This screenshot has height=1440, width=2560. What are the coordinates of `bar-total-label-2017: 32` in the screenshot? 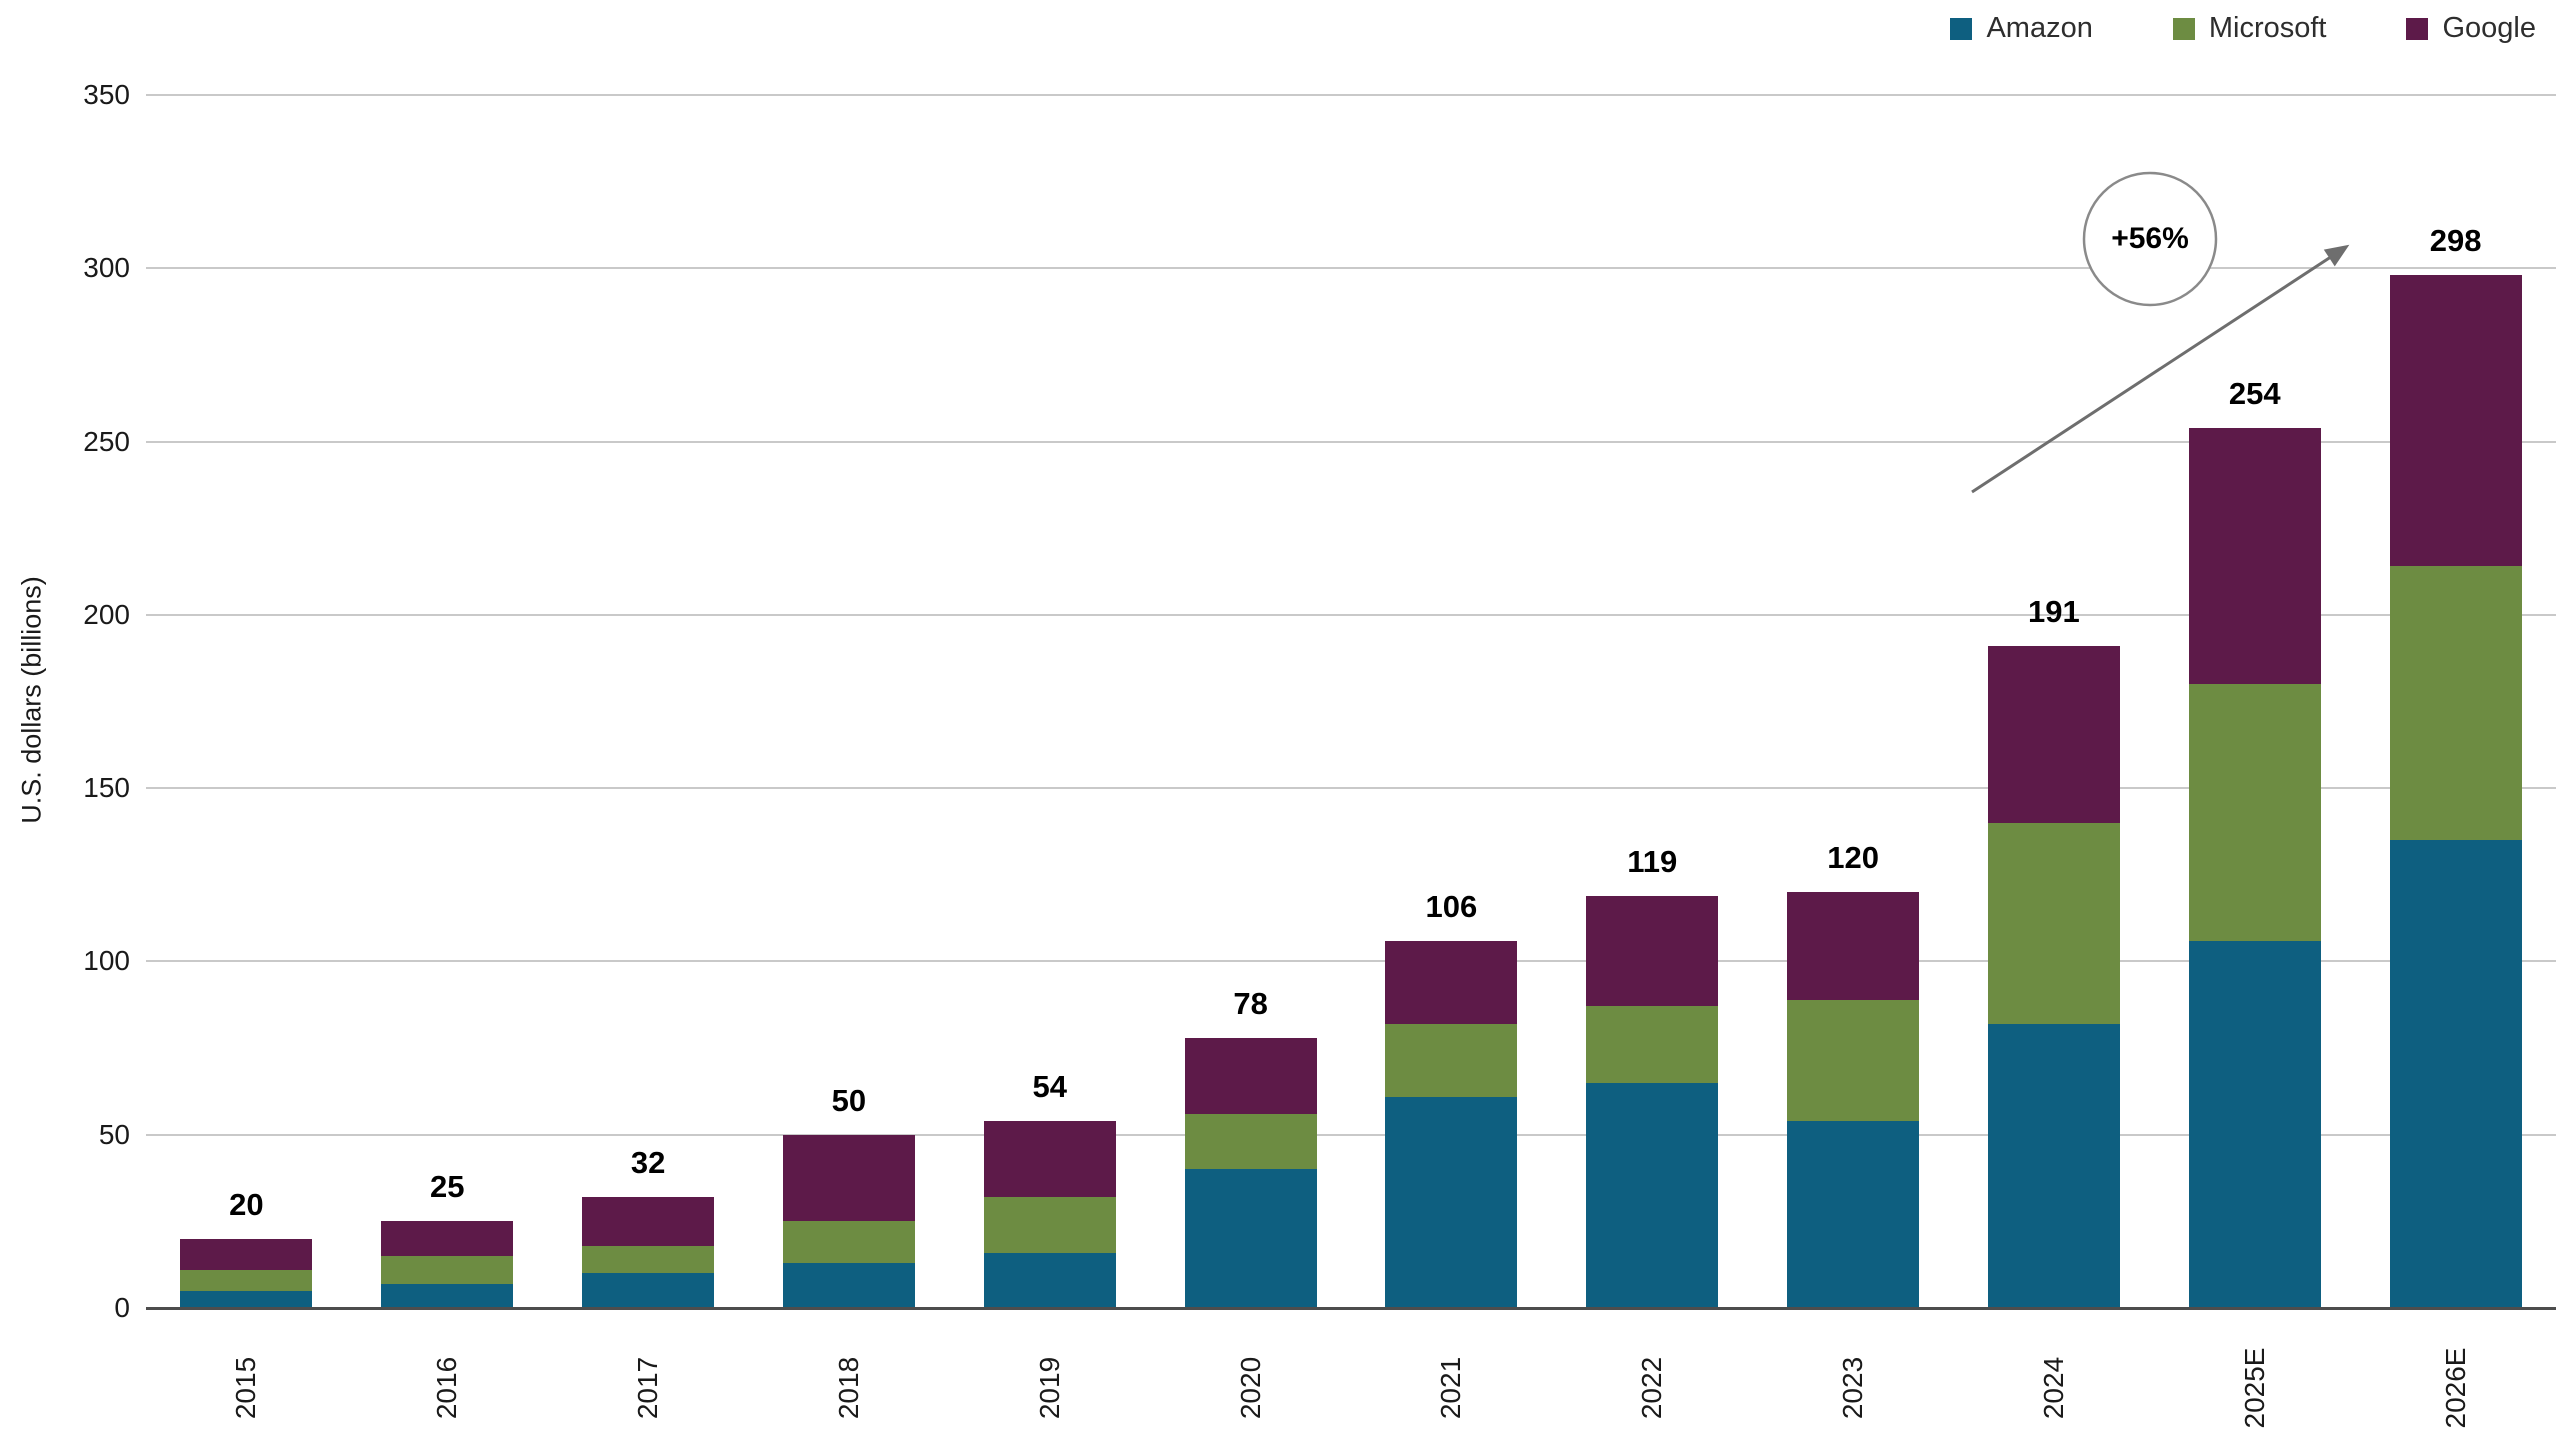 It's located at (648, 1163).